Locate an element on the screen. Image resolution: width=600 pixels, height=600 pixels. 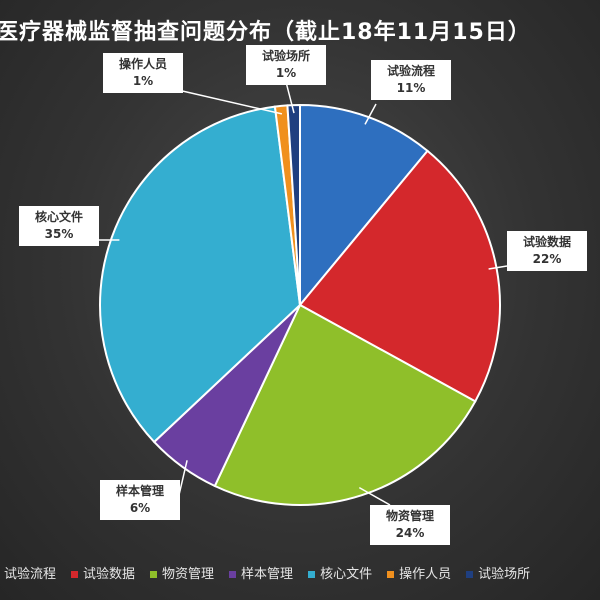
data-label-category: 试验场所 is located at coordinates (285, 56).